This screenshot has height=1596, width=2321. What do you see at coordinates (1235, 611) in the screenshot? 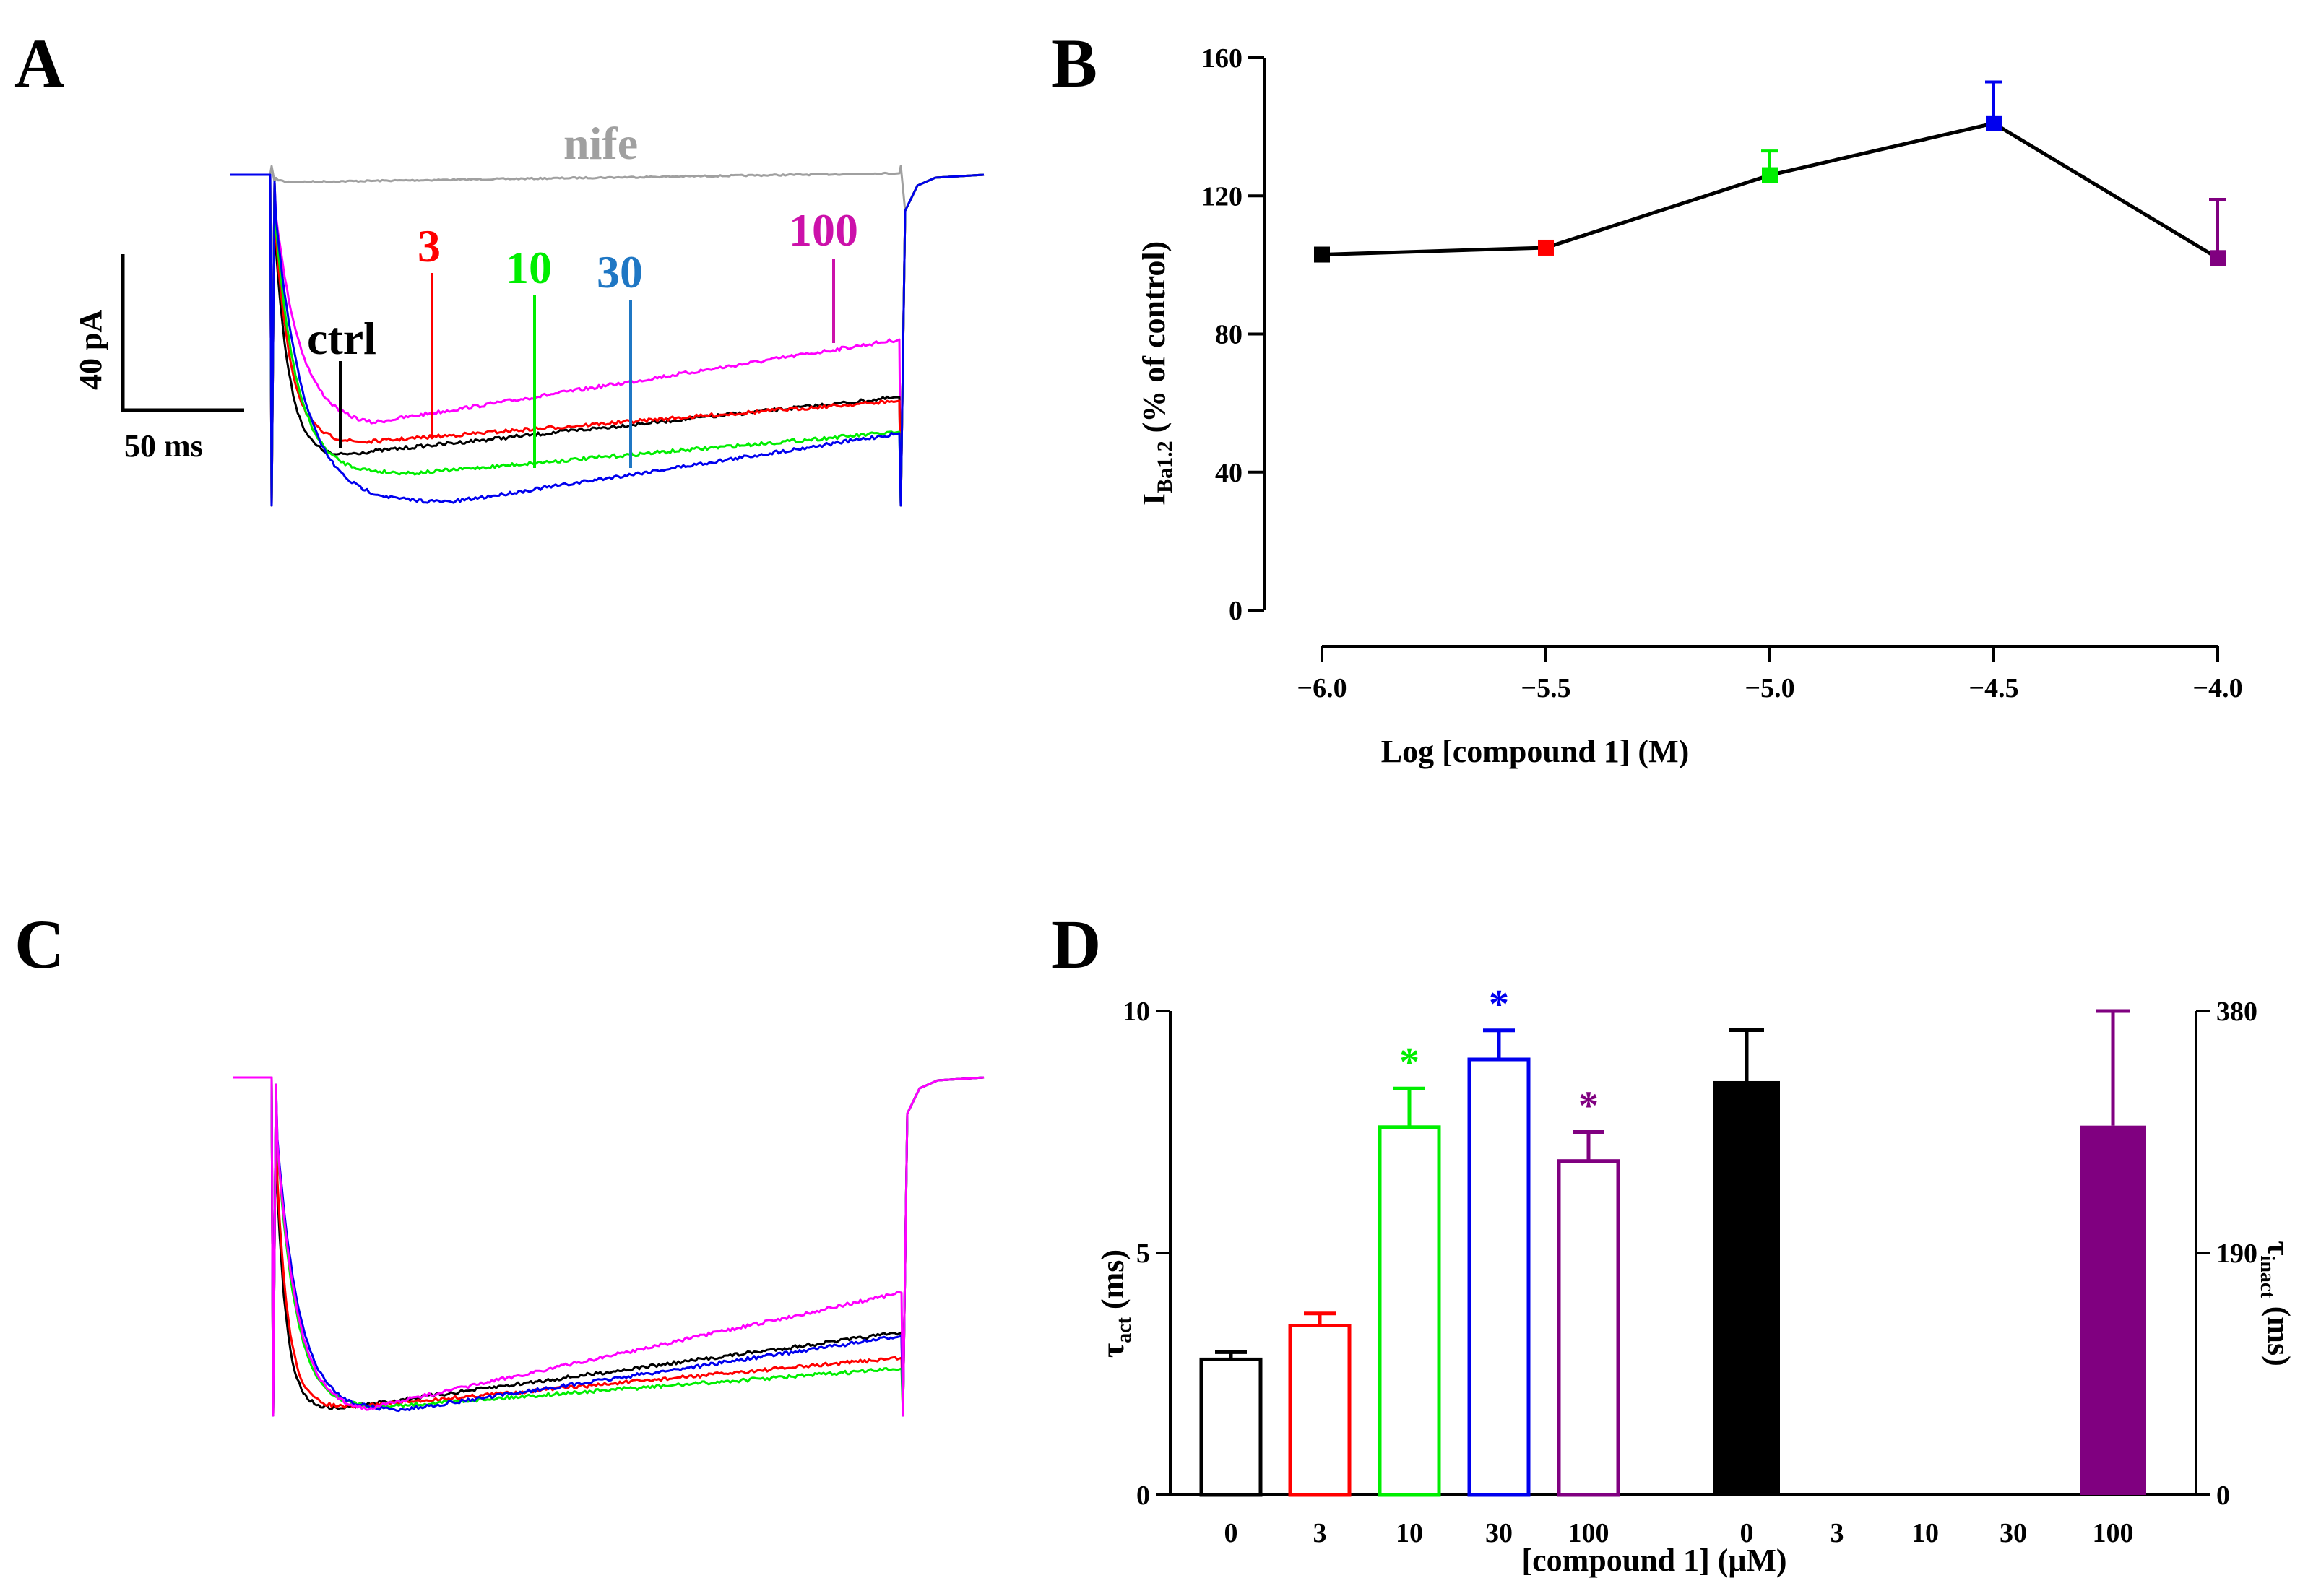
I see `panel-b-ytick-label: 0` at bounding box center [1235, 611].